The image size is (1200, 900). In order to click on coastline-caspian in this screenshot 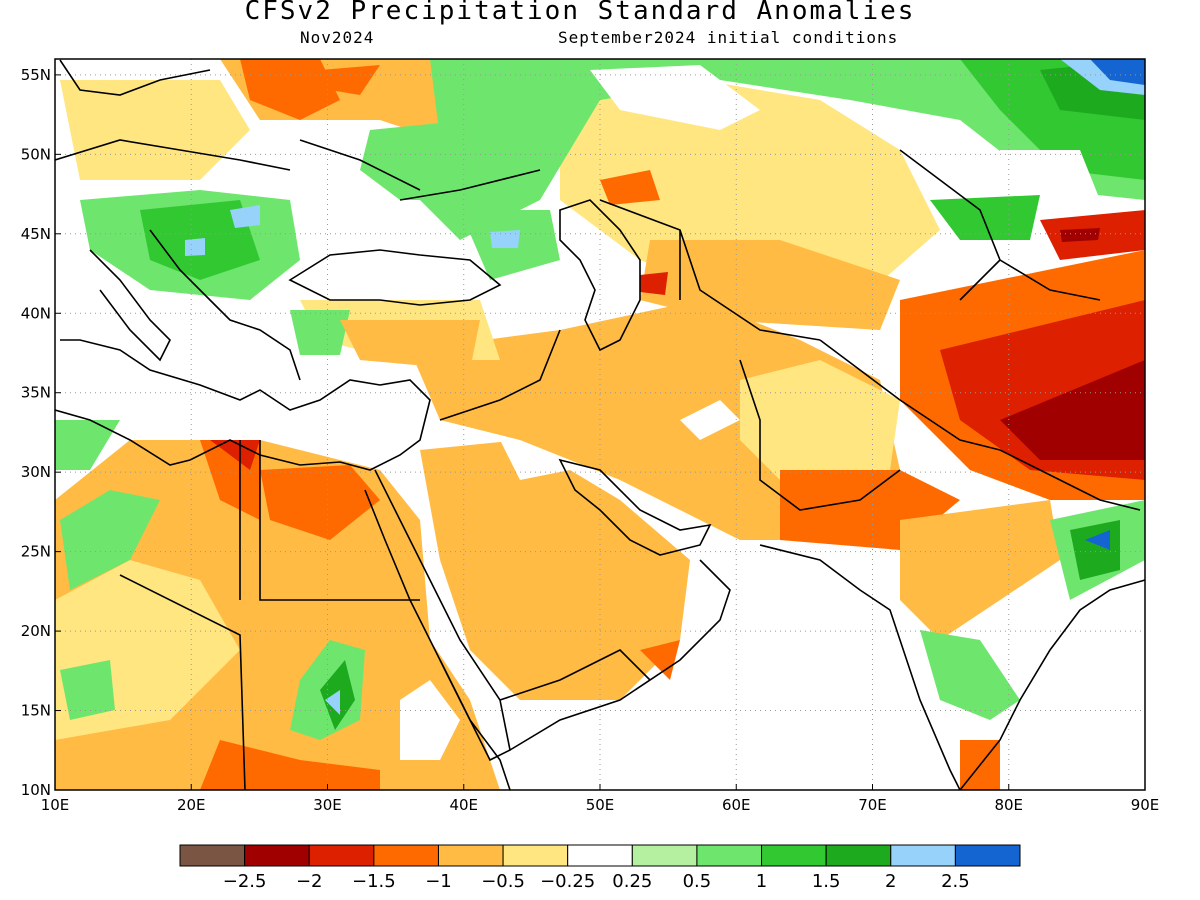, I will do `click(600, 275)`.